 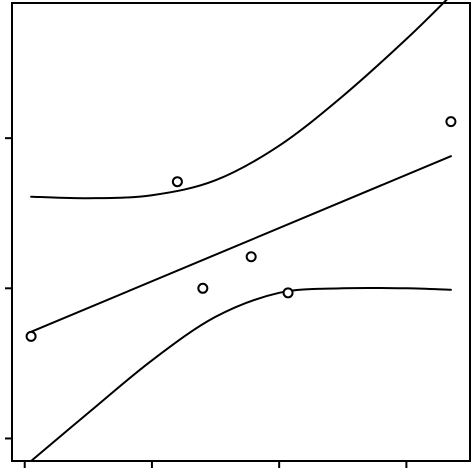 I want to click on x-axis-ticks, so click(x=215, y=464).